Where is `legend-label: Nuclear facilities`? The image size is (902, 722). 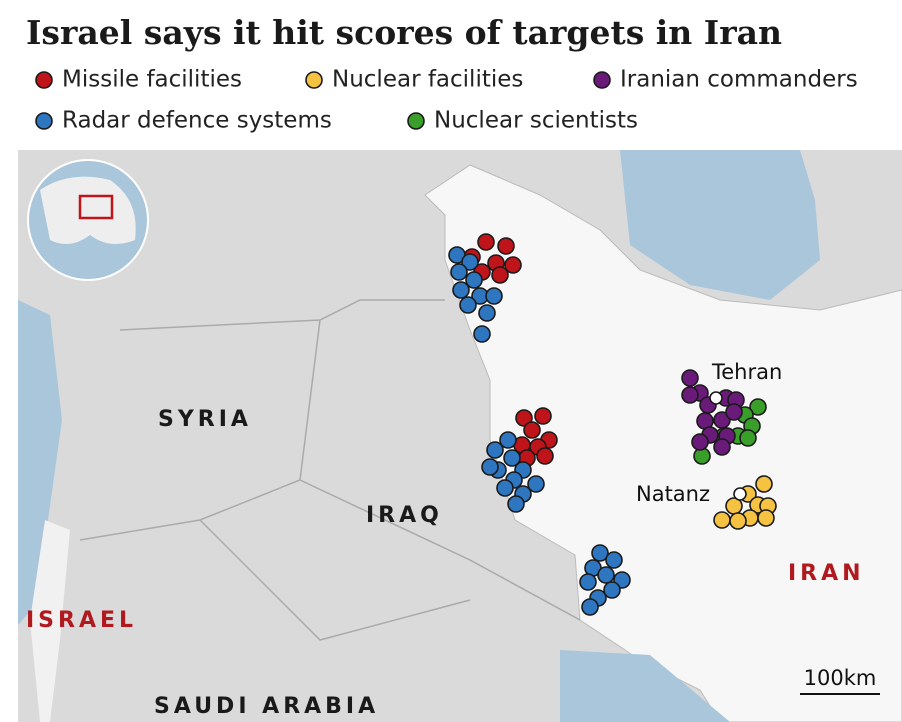 legend-label: Nuclear facilities is located at coordinates (427, 80).